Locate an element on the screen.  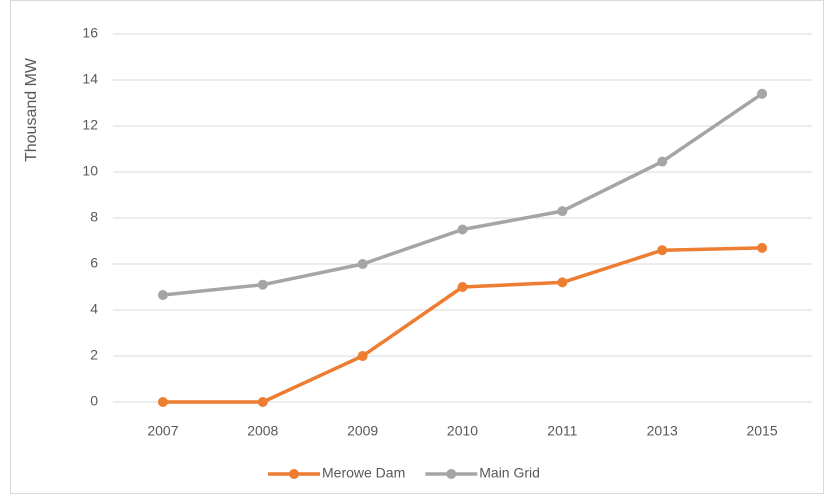
x-tick-label: 2007 is located at coordinates (162, 431).